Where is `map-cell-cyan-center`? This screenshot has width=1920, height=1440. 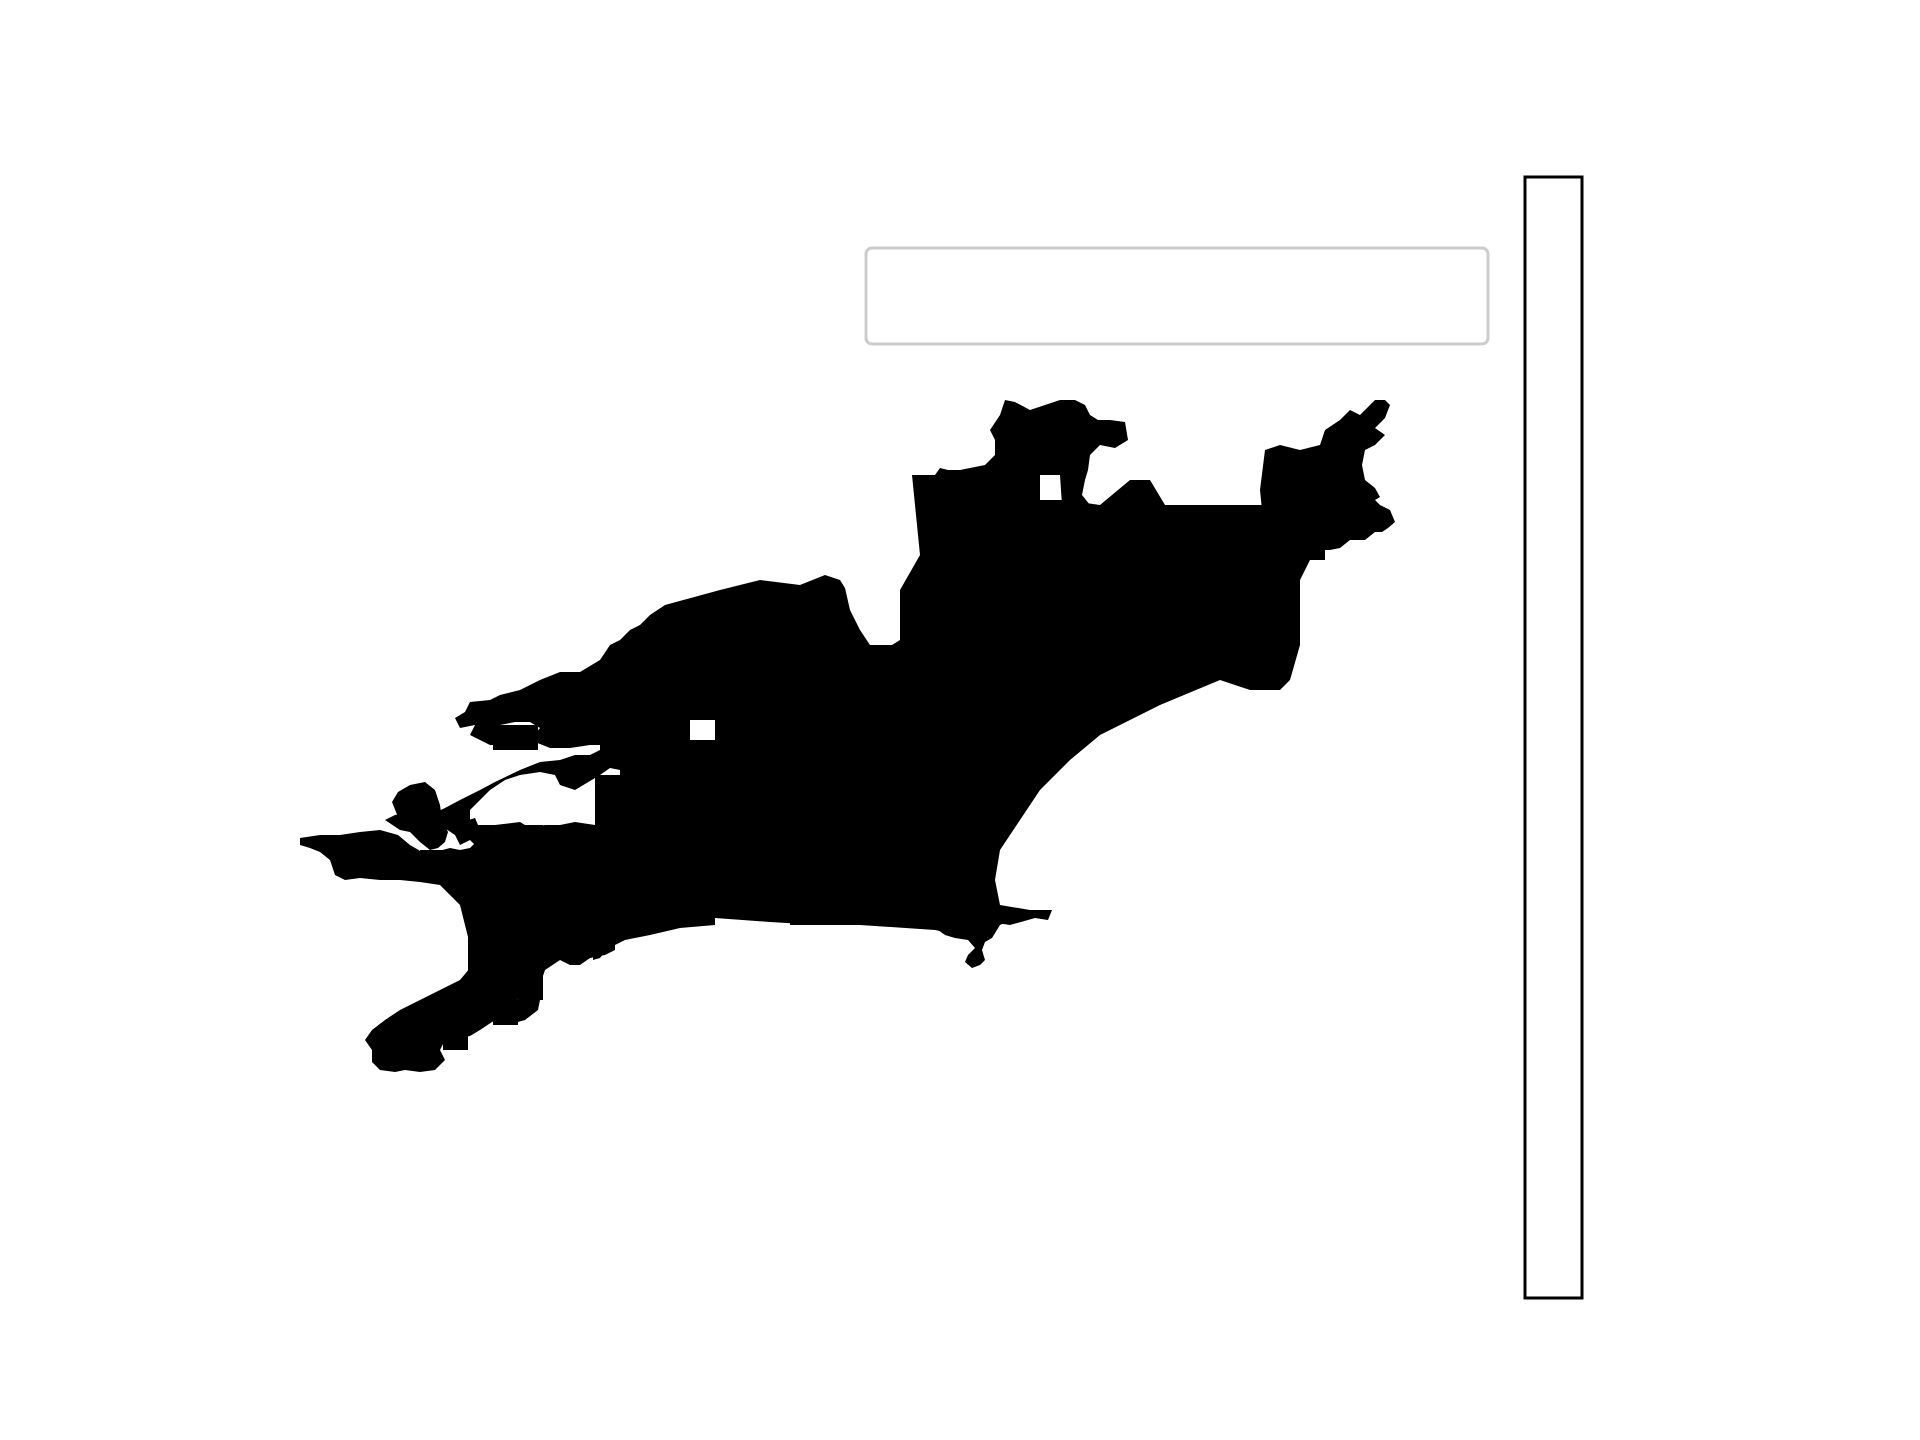 map-cell-cyan-center is located at coordinates (606, 800).